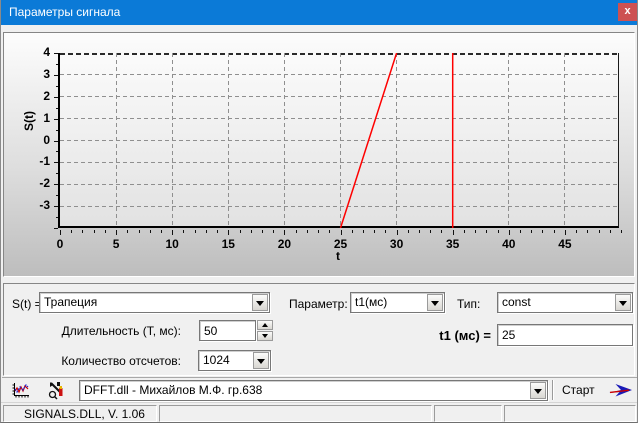 This screenshot has width=638, height=423. I want to click on x-tick-label: 30, so click(396, 244).